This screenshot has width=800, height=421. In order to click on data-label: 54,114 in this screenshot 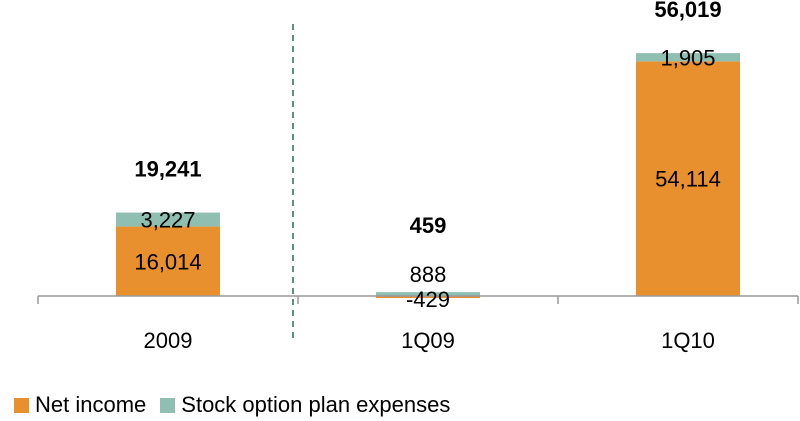, I will do `click(688, 179)`.